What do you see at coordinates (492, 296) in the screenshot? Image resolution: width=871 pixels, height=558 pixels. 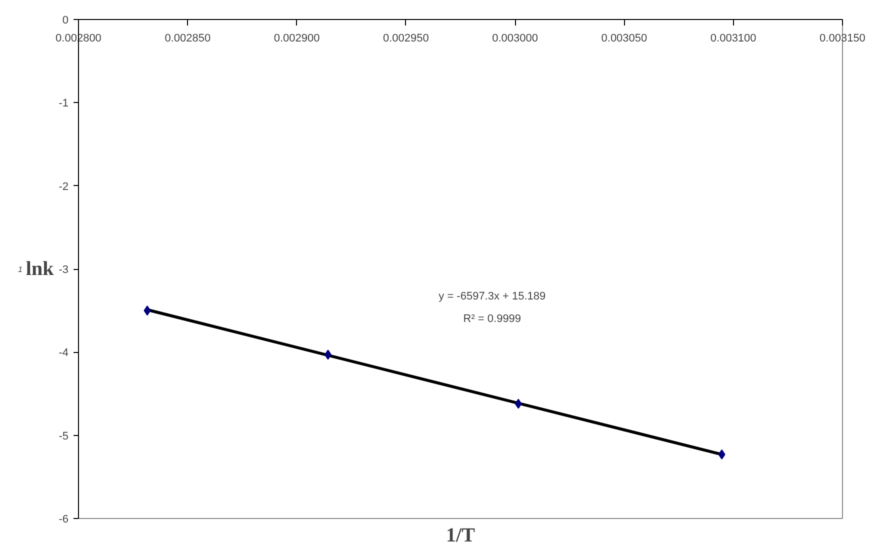 I see `annotation: y = -6597.3x + 15.189` at bounding box center [492, 296].